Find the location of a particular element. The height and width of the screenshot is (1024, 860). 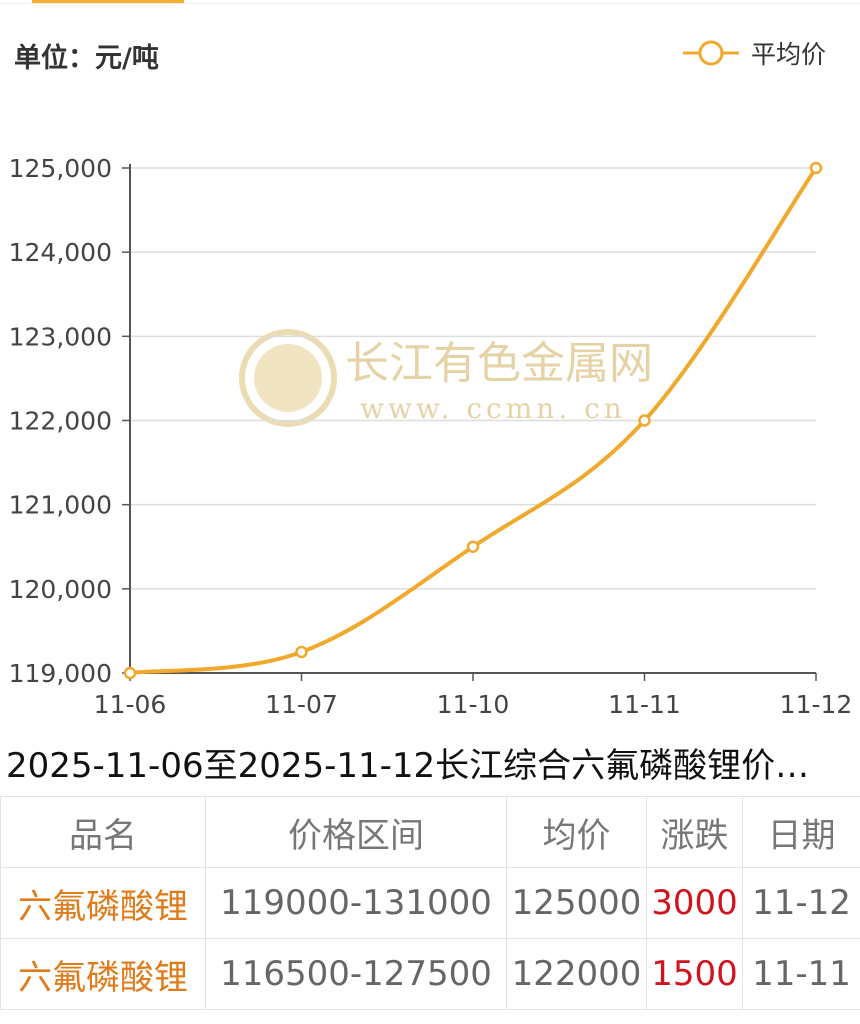

watermark-url: www. ccmn. cn is located at coordinates (493, 408).